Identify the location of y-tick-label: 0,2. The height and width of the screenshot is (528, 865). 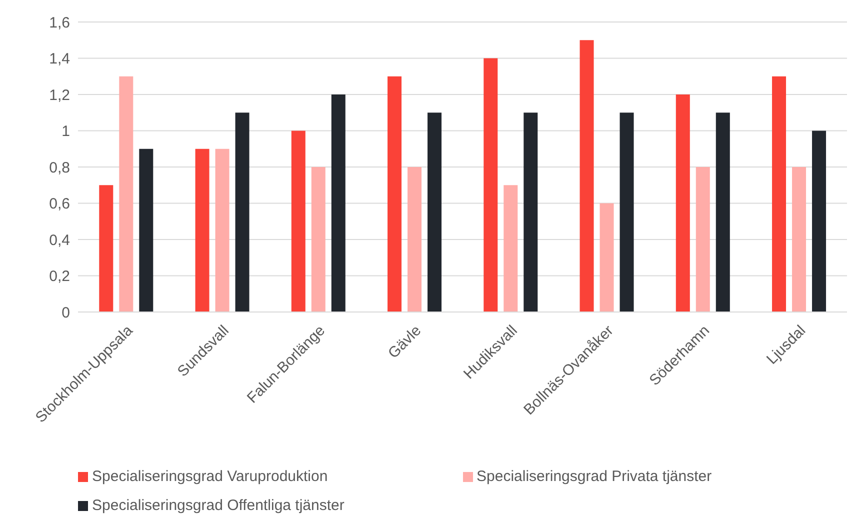
(59, 277).